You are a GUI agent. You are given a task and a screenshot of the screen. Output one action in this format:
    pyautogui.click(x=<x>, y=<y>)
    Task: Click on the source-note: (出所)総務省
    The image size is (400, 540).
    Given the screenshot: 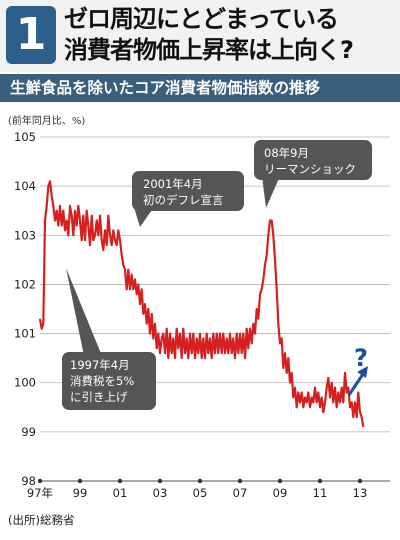 What is the action you would take?
    pyautogui.click(x=41, y=520)
    